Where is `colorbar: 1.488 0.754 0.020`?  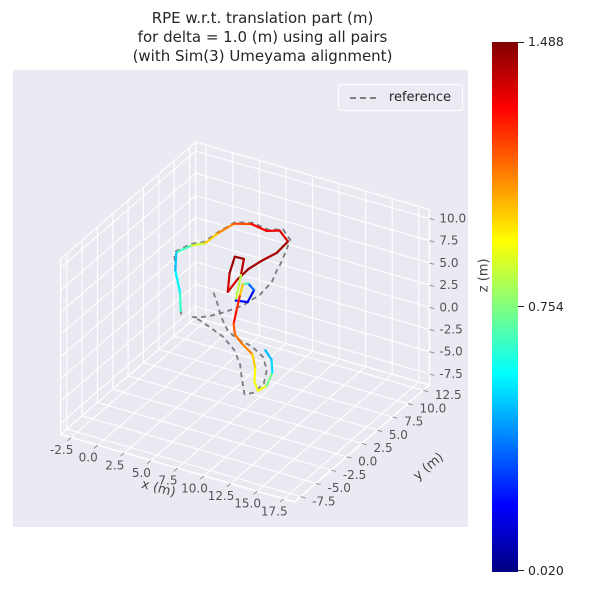
colorbar: 1.488 0.754 0.020 is located at coordinates (528, 306).